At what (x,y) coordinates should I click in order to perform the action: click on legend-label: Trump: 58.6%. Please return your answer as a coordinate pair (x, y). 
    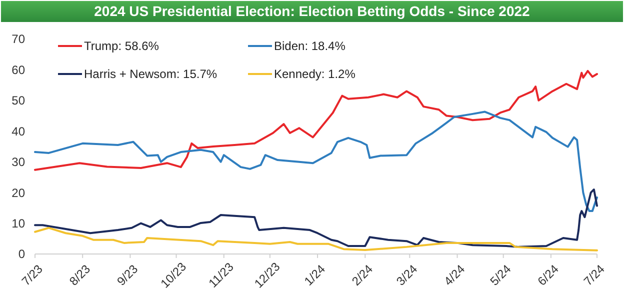
    Looking at the image, I should click on (122, 46).